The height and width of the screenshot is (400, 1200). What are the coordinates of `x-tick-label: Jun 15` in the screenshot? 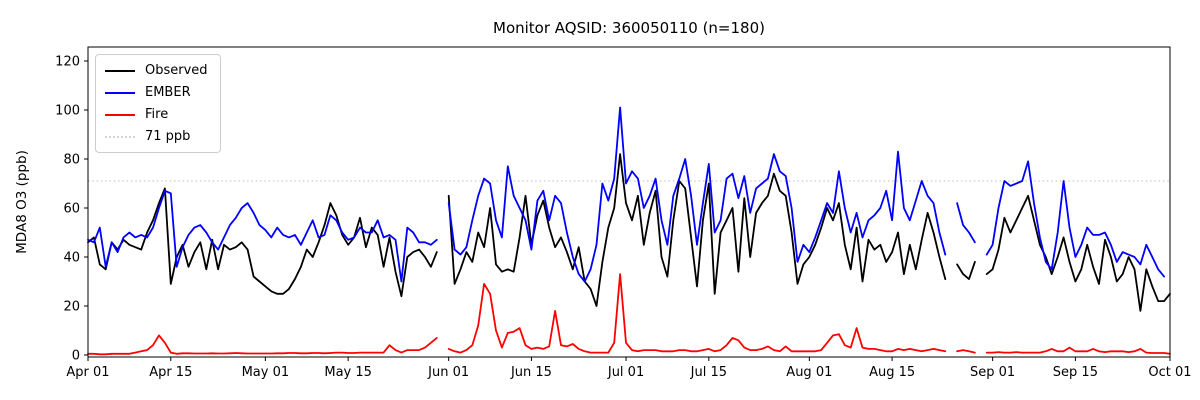 It's located at (531, 372).